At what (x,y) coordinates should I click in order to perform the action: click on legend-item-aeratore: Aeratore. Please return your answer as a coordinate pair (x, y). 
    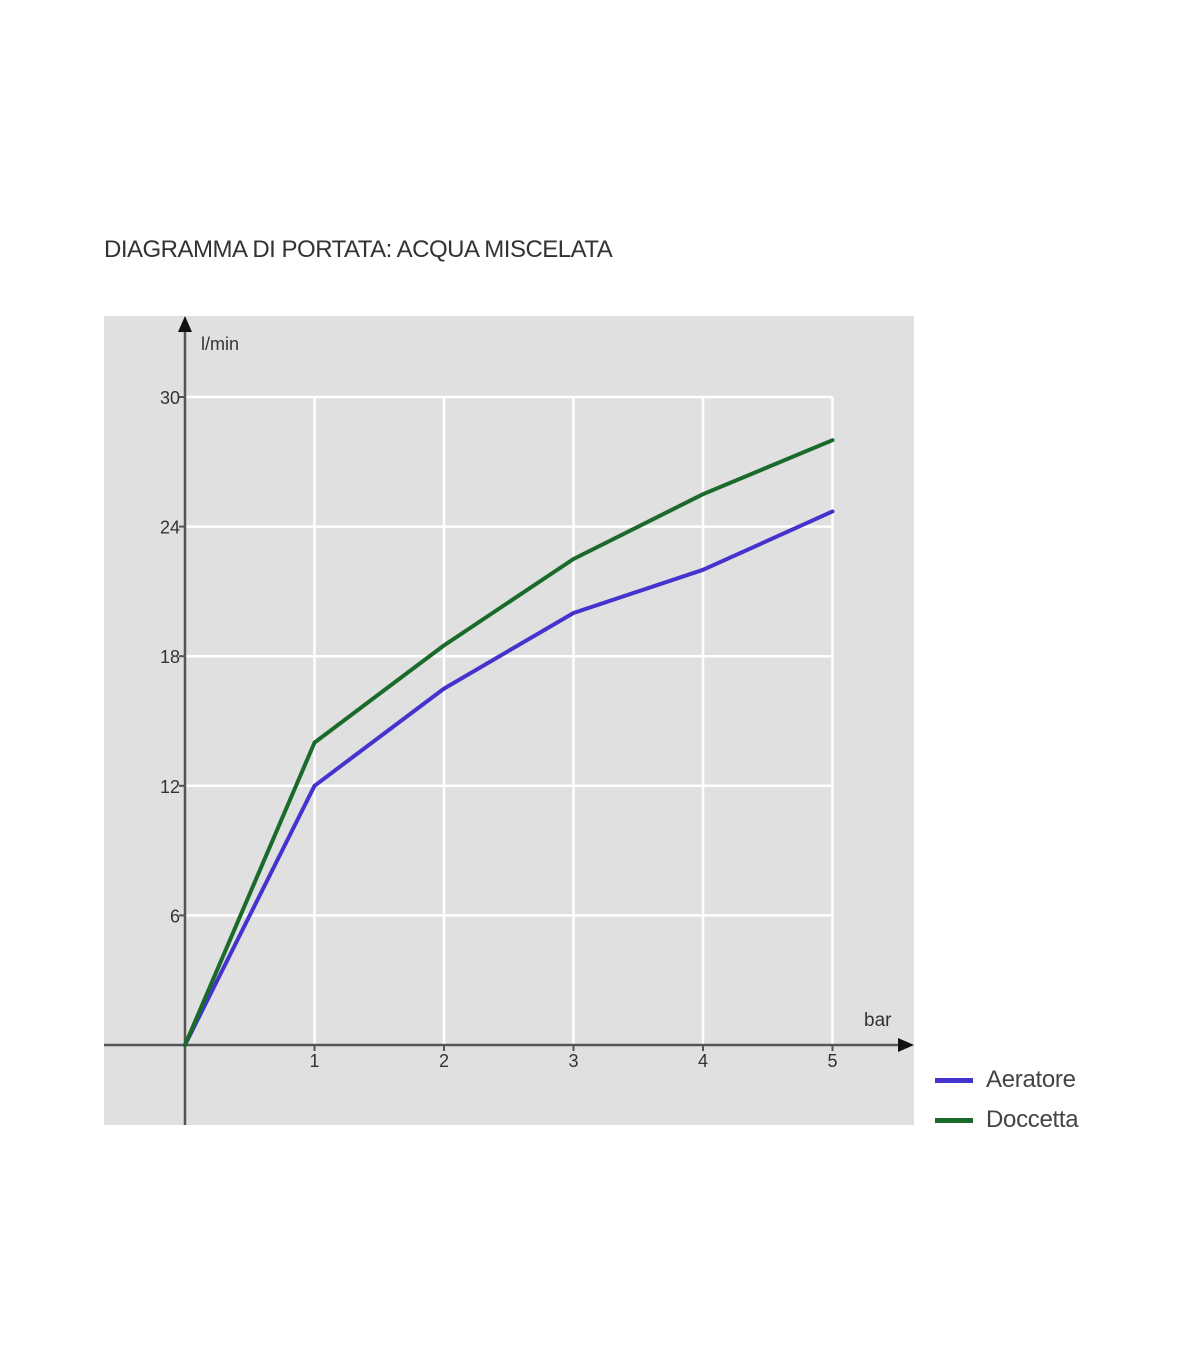
    Looking at the image, I should click on (1006, 1080).